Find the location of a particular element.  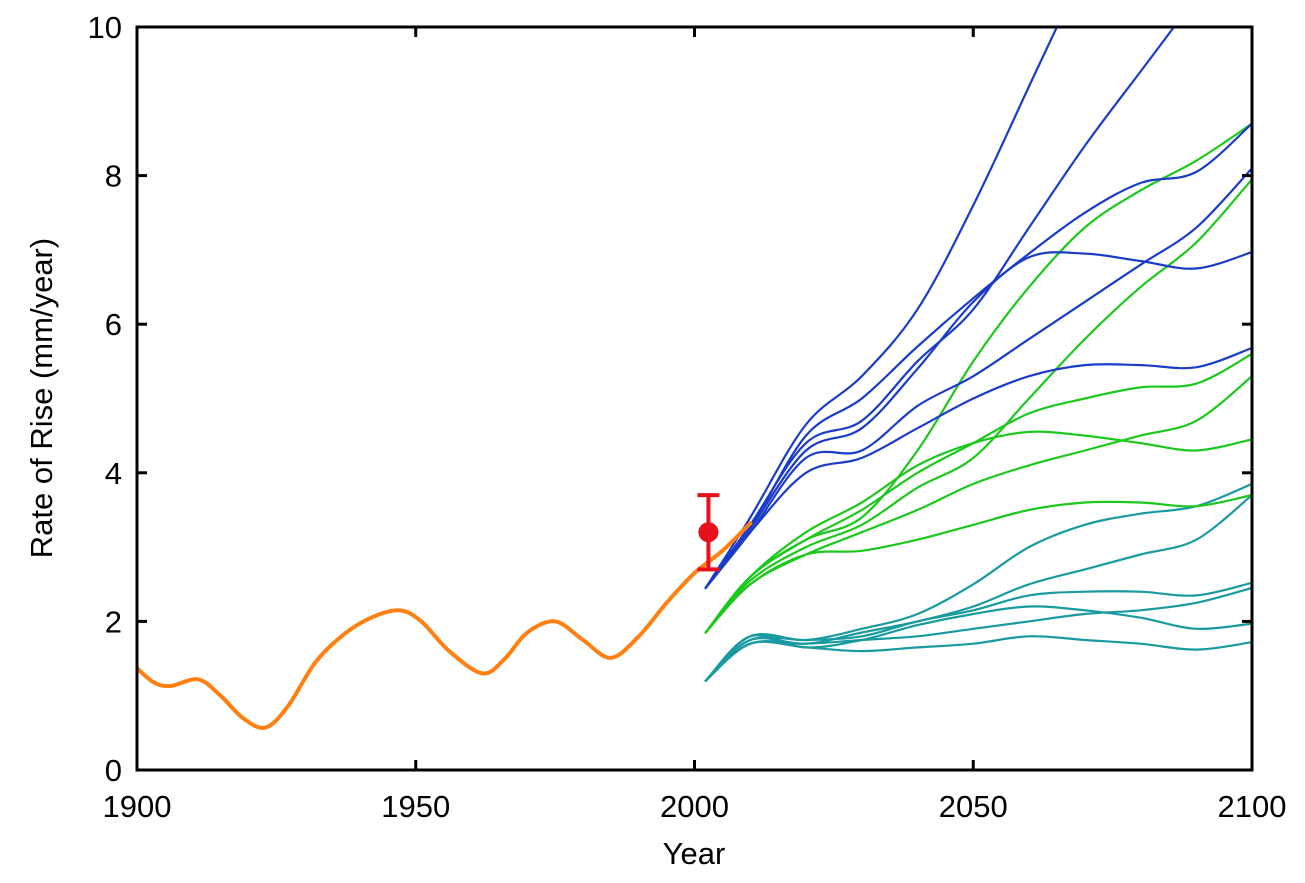

observation-point is located at coordinates (708, 532).